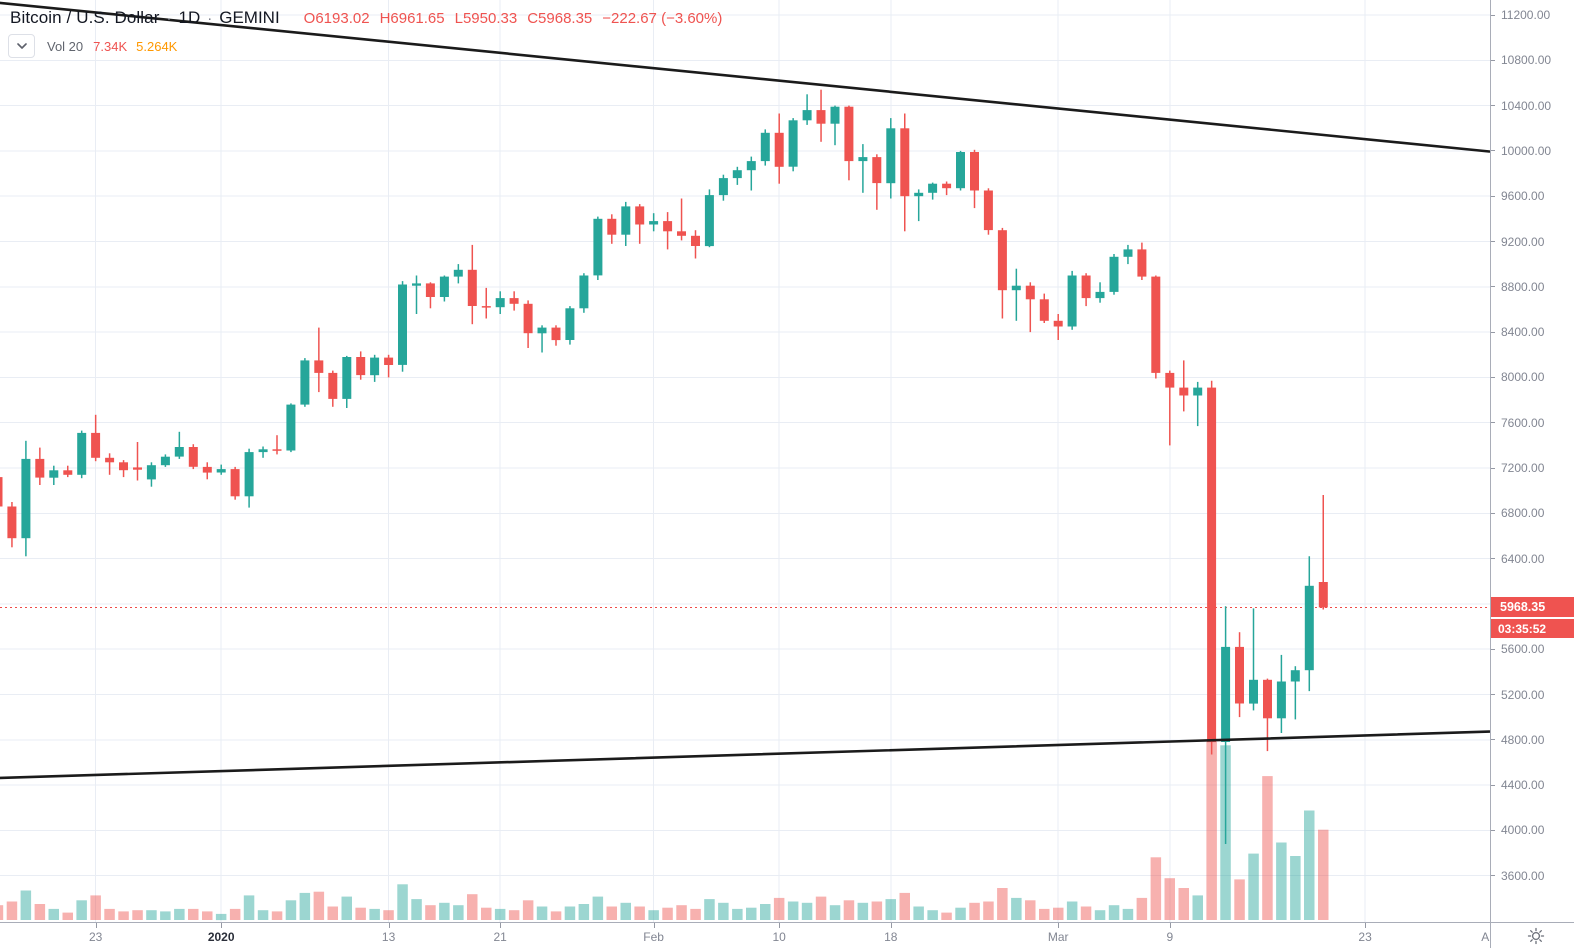 Image resolution: width=1574 pixels, height=948 pixels. I want to click on price-axis-label: 11200.00, so click(1526, 15).